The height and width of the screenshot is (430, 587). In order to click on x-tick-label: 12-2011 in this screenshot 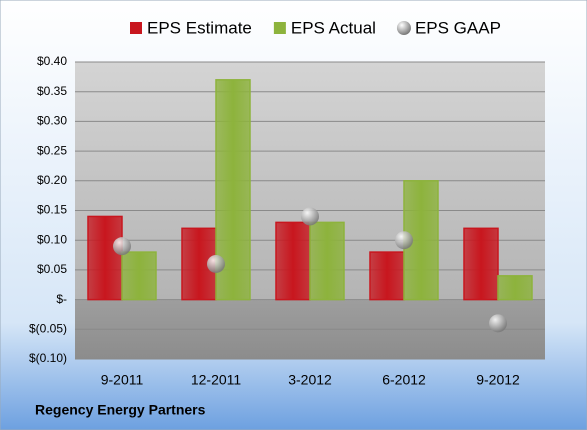, I will do `click(216, 380)`.